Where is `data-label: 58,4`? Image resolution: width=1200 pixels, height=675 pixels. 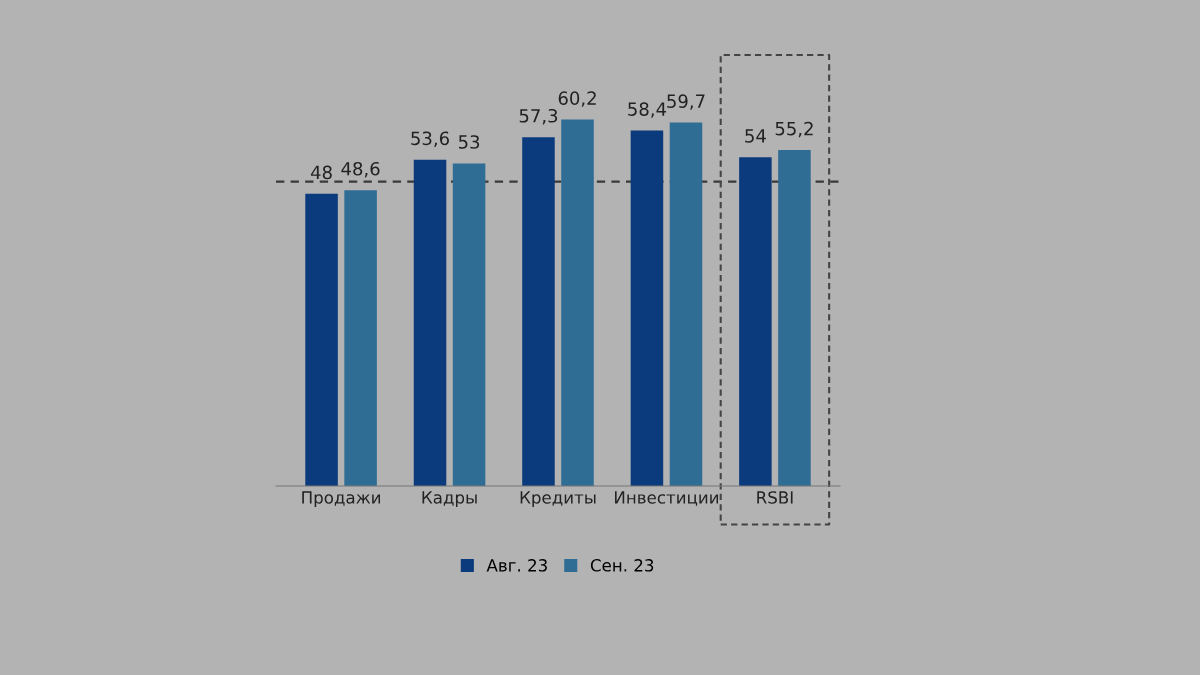 data-label: 58,4 is located at coordinates (647, 110).